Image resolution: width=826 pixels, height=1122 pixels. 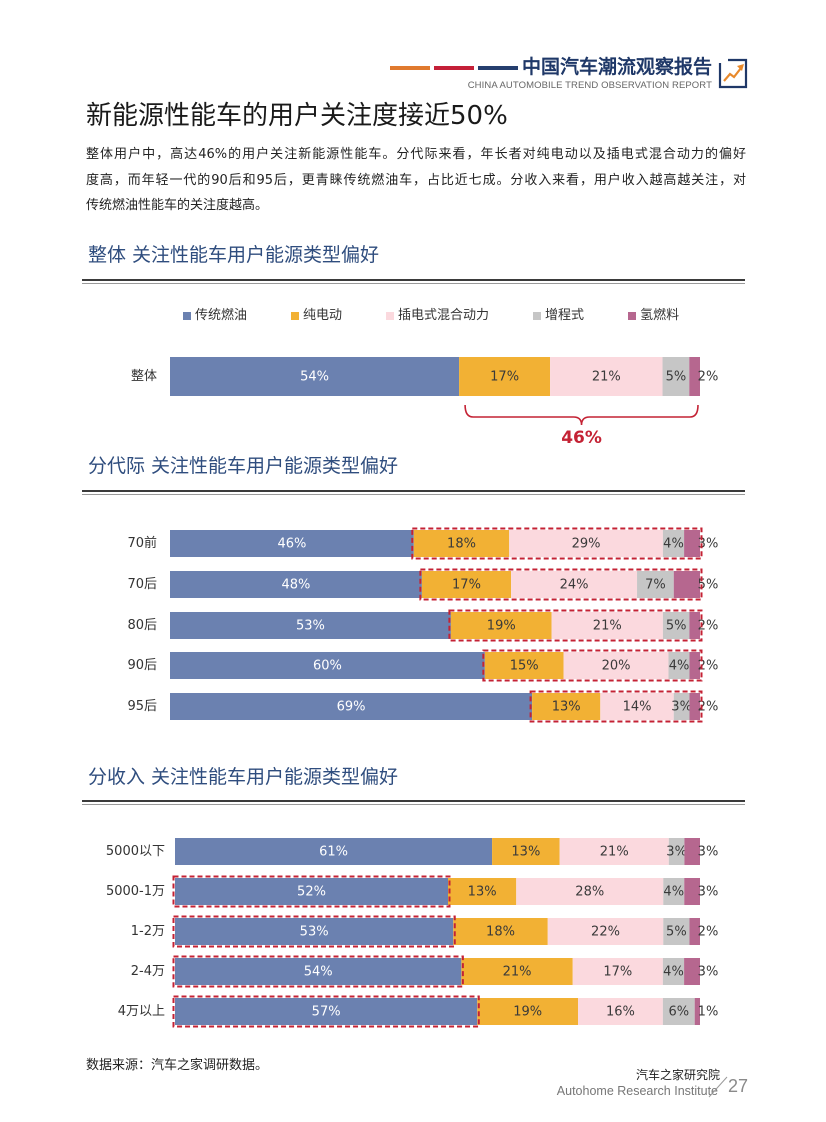 What do you see at coordinates (702, 931) in the screenshot?
I see `value-number: 2` at bounding box center [702, 931].